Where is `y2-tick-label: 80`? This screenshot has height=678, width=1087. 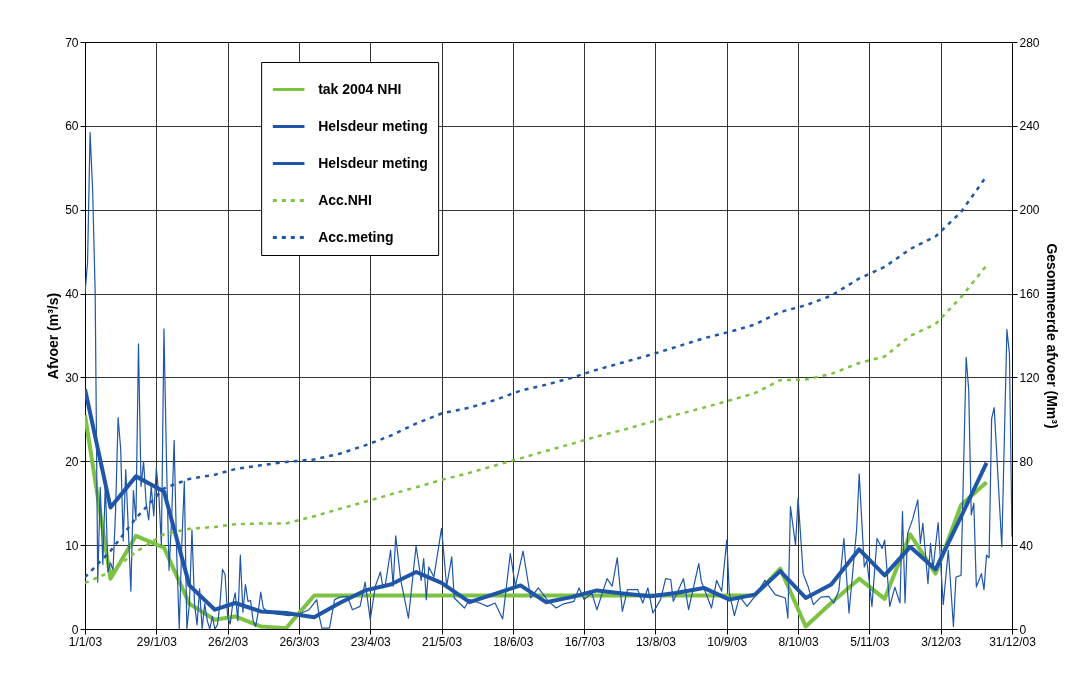 y2-tick-label: 80 is located at coordinates (1026, 461).